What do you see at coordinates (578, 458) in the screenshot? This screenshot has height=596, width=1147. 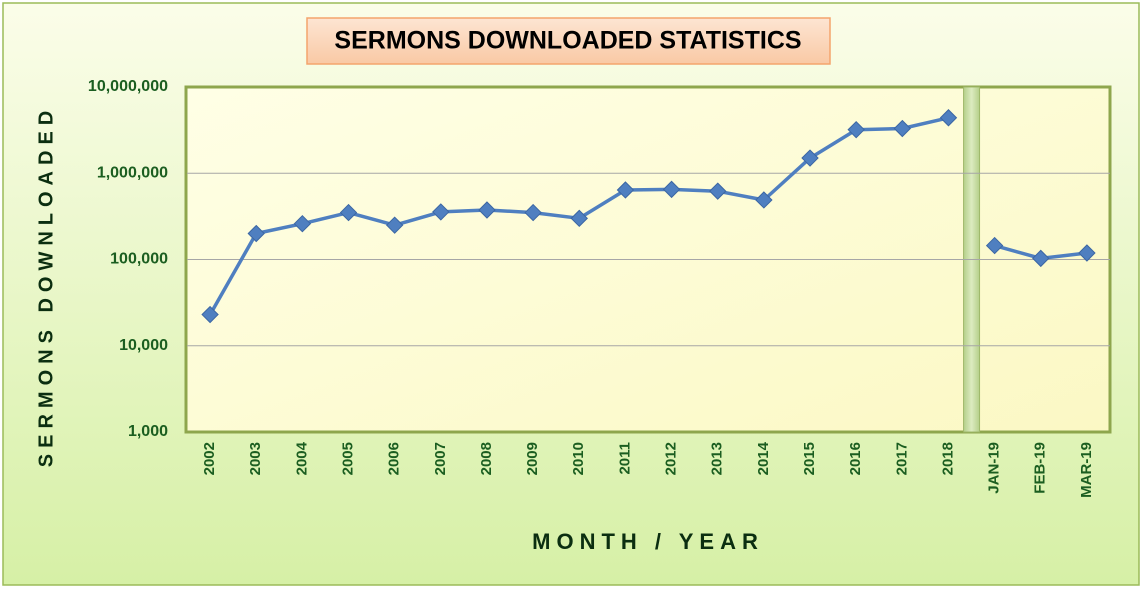 I see `x-tick-label: 2010` at bounding box center [578, 458].